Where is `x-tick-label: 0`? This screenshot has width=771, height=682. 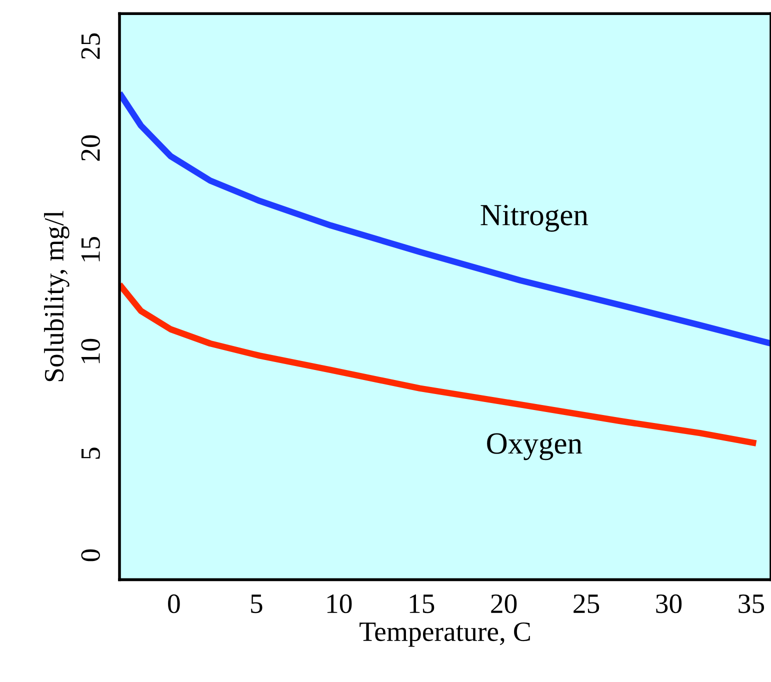 x-tick-label: 0 is located at coordinates (174, 604).